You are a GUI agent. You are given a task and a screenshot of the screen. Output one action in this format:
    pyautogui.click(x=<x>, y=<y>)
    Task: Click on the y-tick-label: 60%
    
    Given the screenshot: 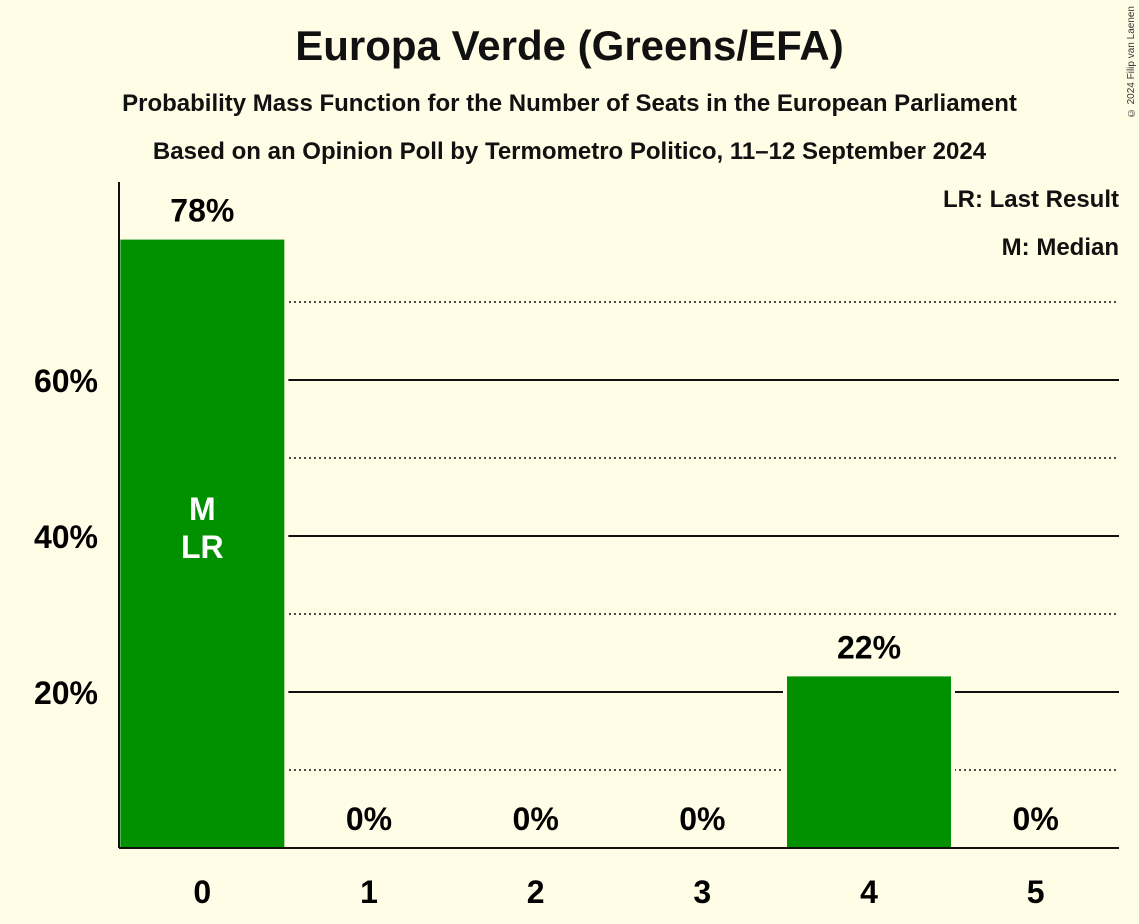 What is the action you would take?
    pyautogui.click(x=66, y=381)
    